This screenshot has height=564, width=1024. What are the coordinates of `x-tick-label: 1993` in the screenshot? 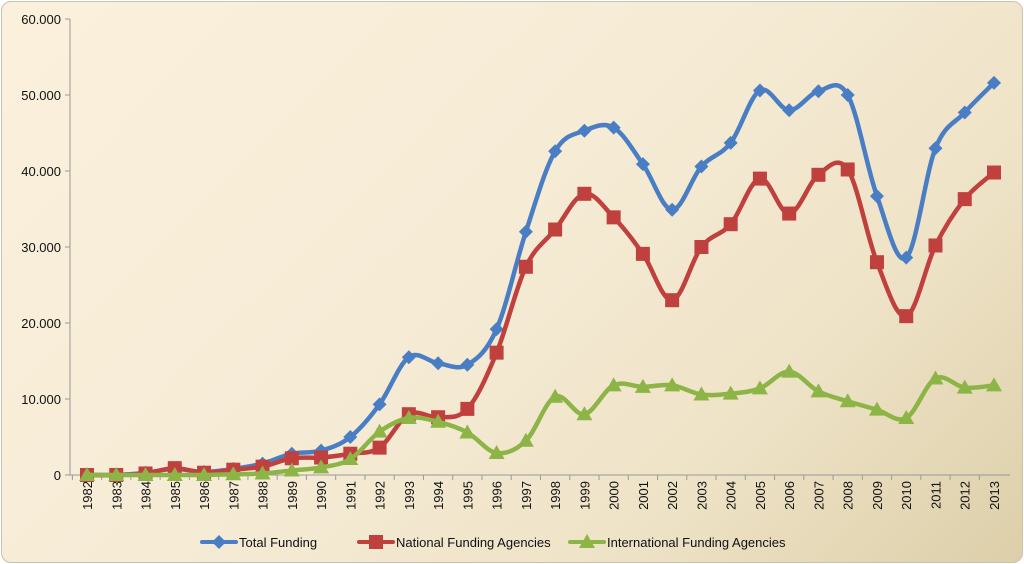 It's located at (409, 495).